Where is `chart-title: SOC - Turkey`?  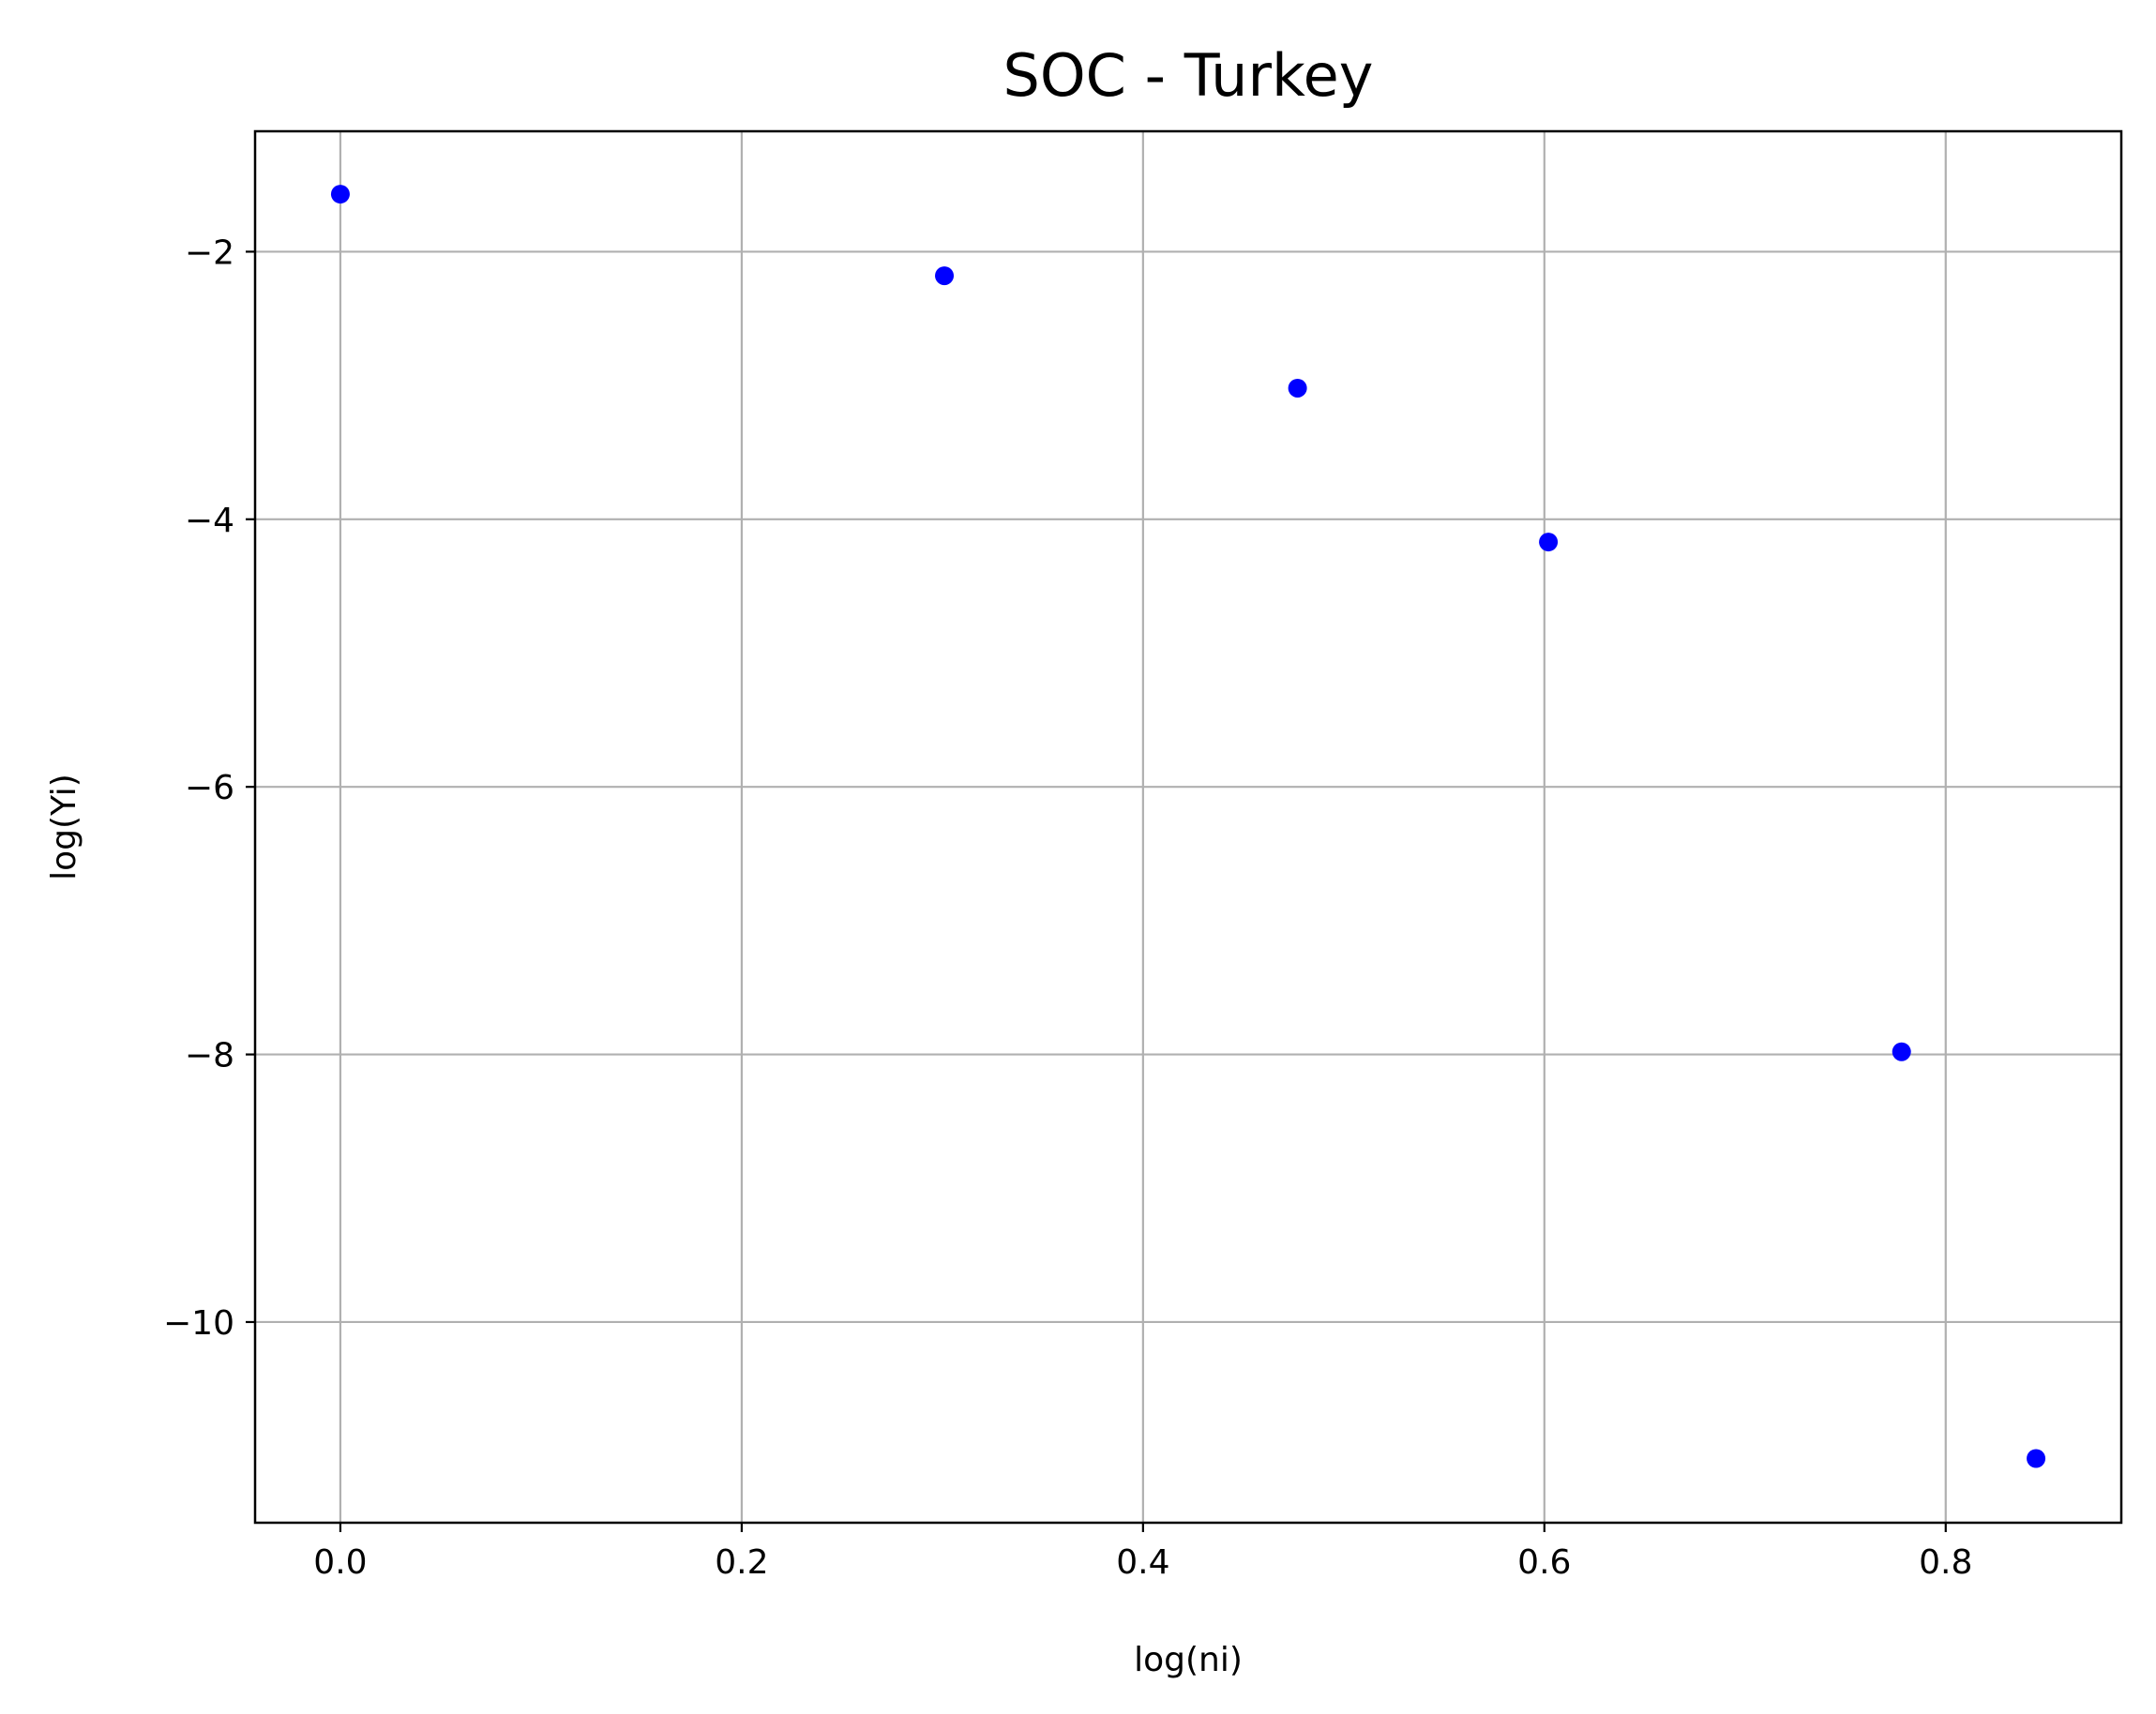
chart-title: SOC - Turkey is located at coordinates (1188, 75).